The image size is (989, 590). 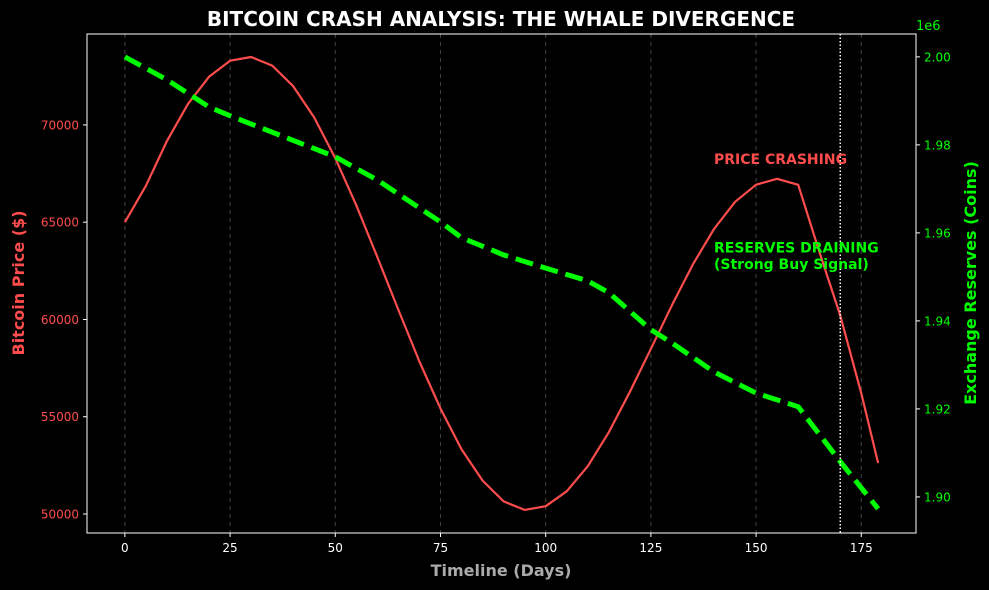 What do you see at coordinates (928, 26) in the screenshot?
I see `right-axis-offset-label: 1e6` at bounding box center [928, 26].